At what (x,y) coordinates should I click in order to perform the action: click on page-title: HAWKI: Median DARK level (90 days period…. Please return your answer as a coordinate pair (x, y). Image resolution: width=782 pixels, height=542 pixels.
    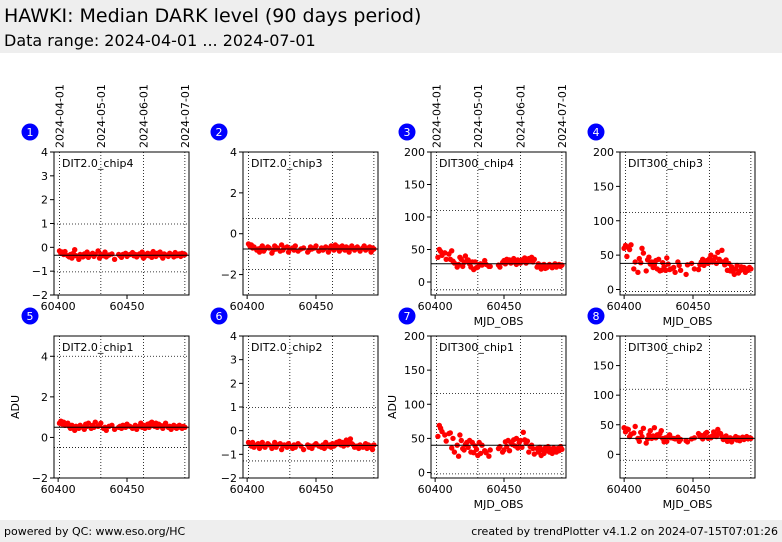
    Looking at the image, I should click on (213, 16).